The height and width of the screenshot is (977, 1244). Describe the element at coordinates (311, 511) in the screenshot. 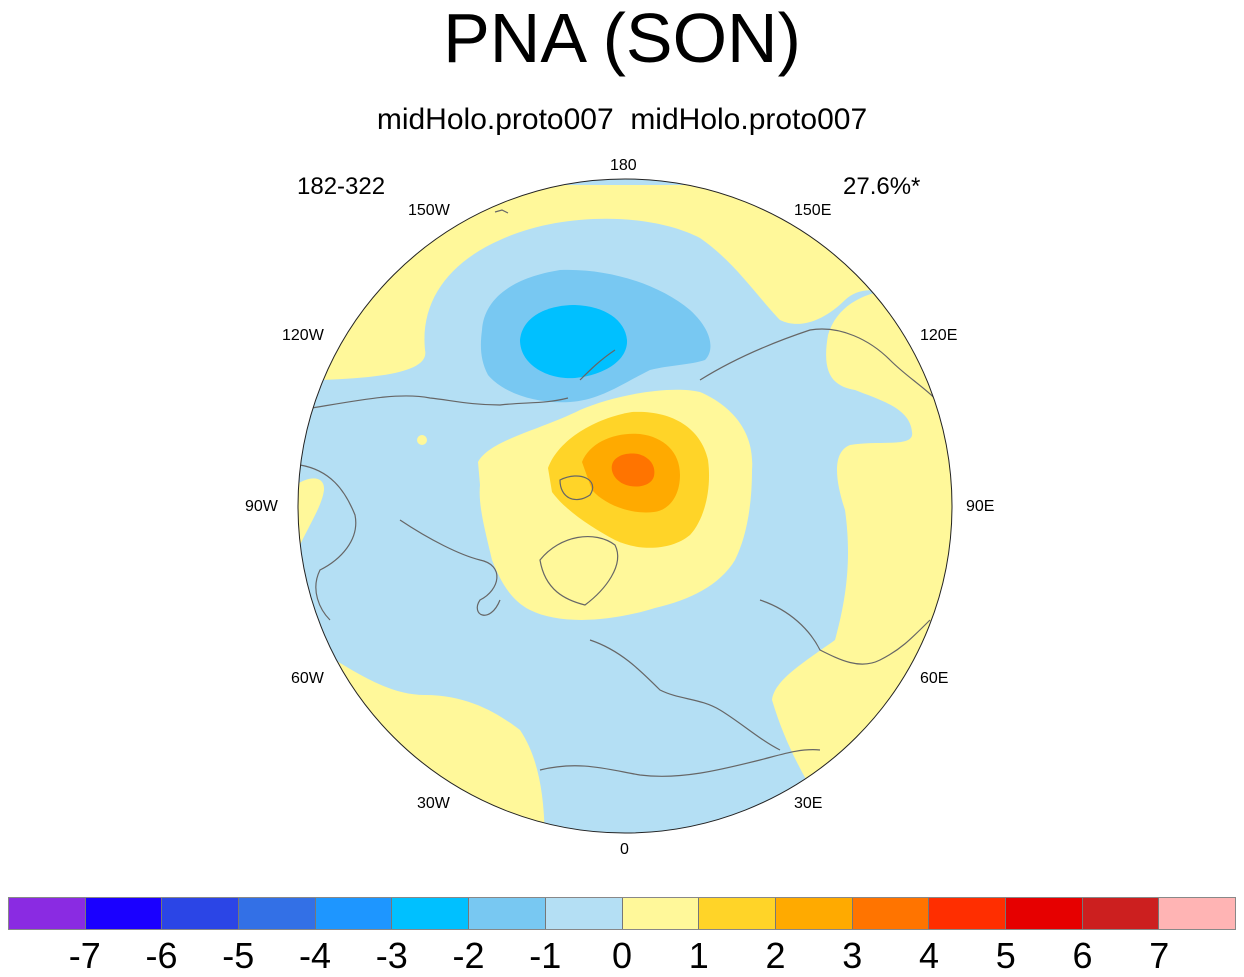

I see `field-positive-patch-canada` at that location.